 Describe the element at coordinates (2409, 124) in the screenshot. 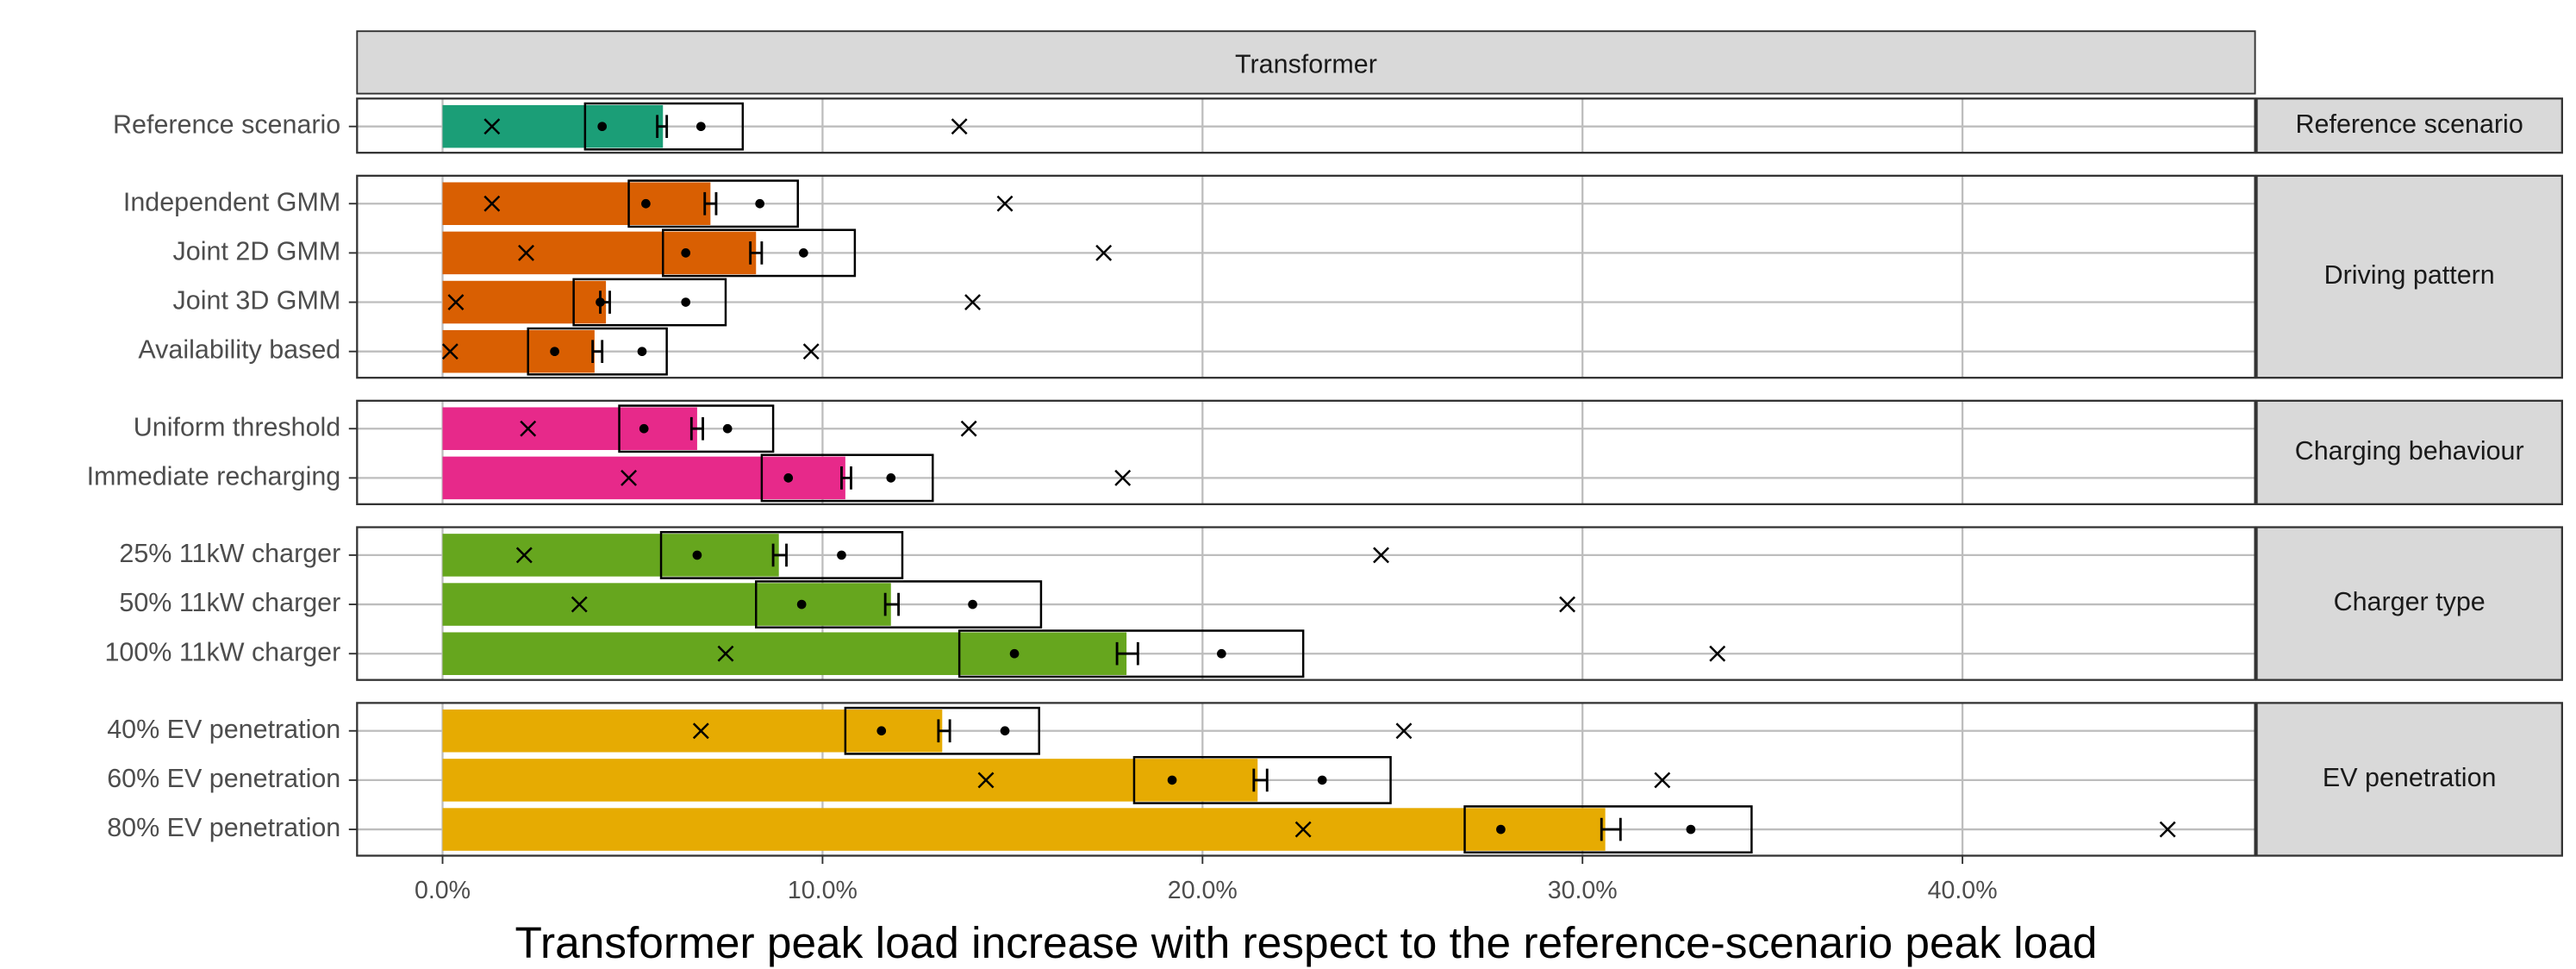

I see `facet-label: Reference scenario` at that location.